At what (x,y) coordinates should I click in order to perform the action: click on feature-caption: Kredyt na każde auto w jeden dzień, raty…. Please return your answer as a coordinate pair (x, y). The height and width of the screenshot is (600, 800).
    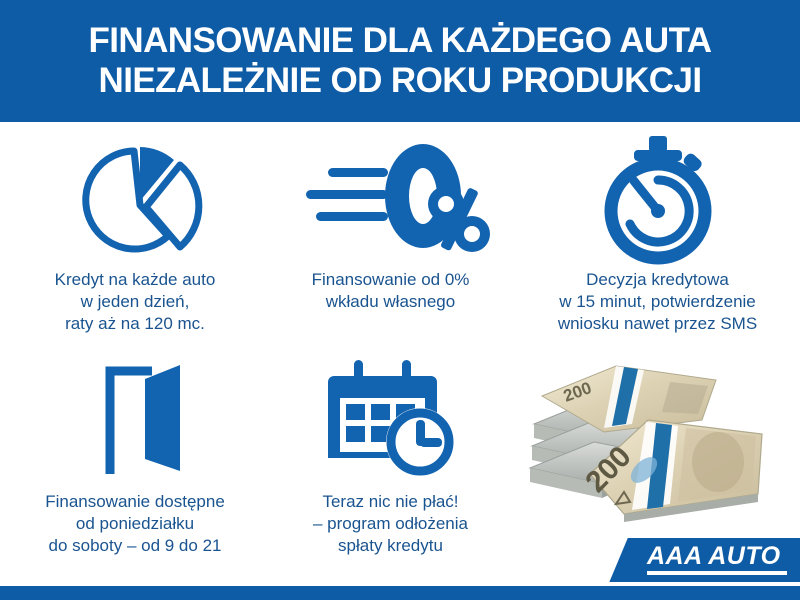
    Looking at the image, I should click on (135, 301).